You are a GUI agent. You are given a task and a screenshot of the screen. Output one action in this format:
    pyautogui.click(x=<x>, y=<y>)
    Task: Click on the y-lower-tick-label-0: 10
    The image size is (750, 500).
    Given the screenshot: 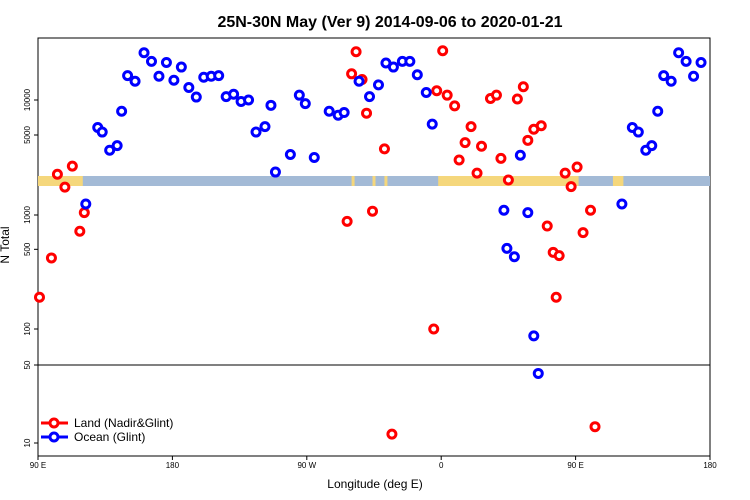 What is the action you would take?
    pyautogui.click(x=27, y=442)
    